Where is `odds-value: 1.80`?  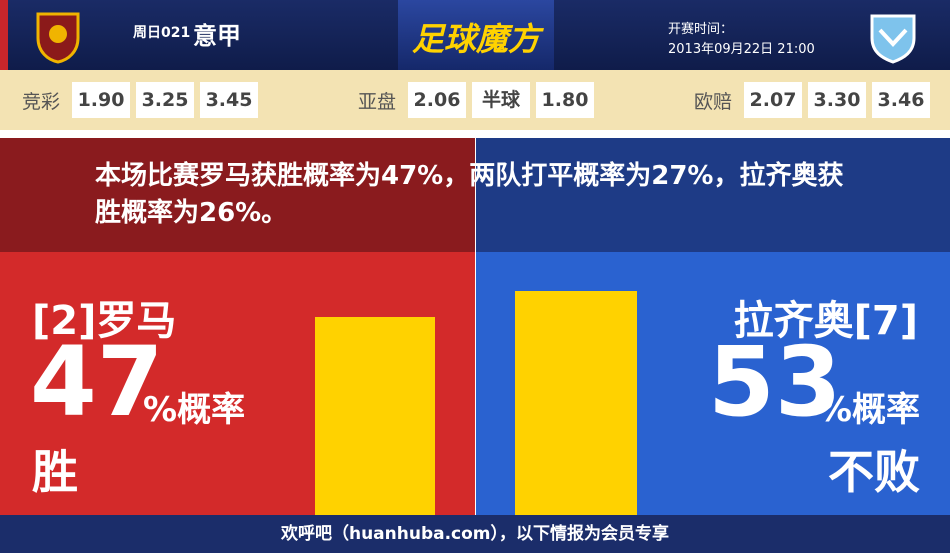
odds-value: 1.80 is located at coordinates (565, 100).